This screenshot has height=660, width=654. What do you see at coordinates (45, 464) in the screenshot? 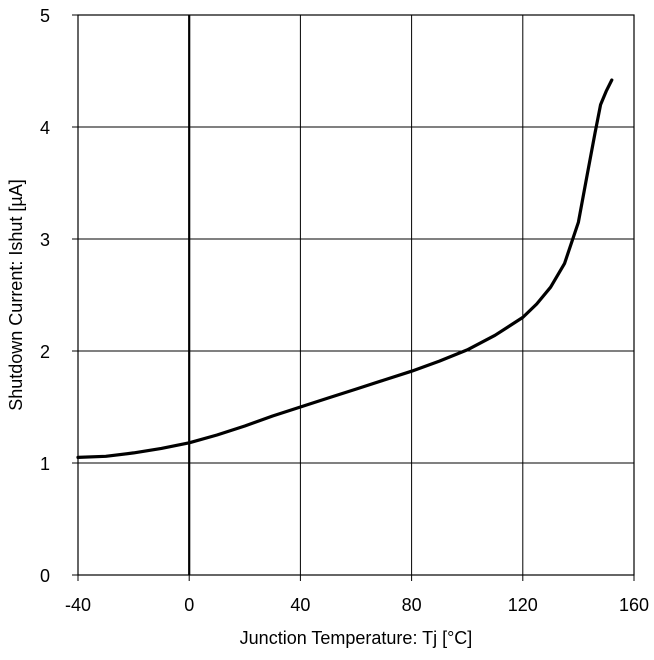
I see `y-tick-label: 1` at bounding box center [45, 464].